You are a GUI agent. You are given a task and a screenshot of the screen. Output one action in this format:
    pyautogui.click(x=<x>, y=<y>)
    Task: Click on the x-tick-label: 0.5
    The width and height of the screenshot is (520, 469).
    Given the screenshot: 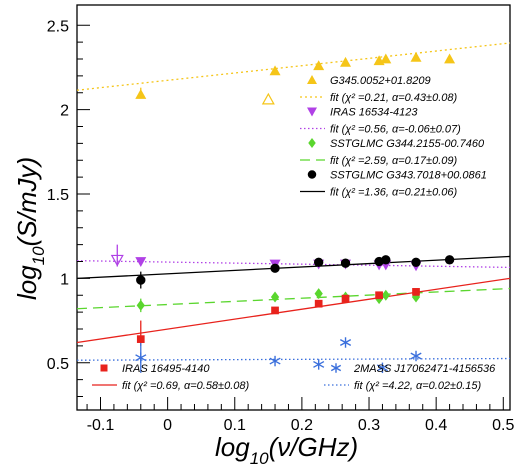 What is the action you would take?
    pyautogui.click(x=503, y=425)
    